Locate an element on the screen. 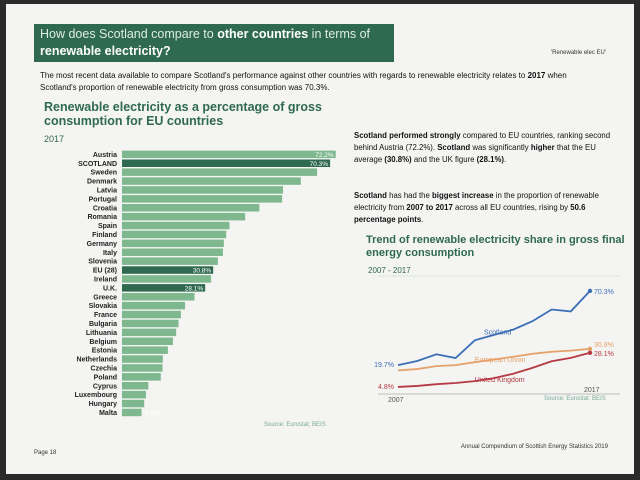  bar-category-label: Spain is located at coordinates (107, 226).